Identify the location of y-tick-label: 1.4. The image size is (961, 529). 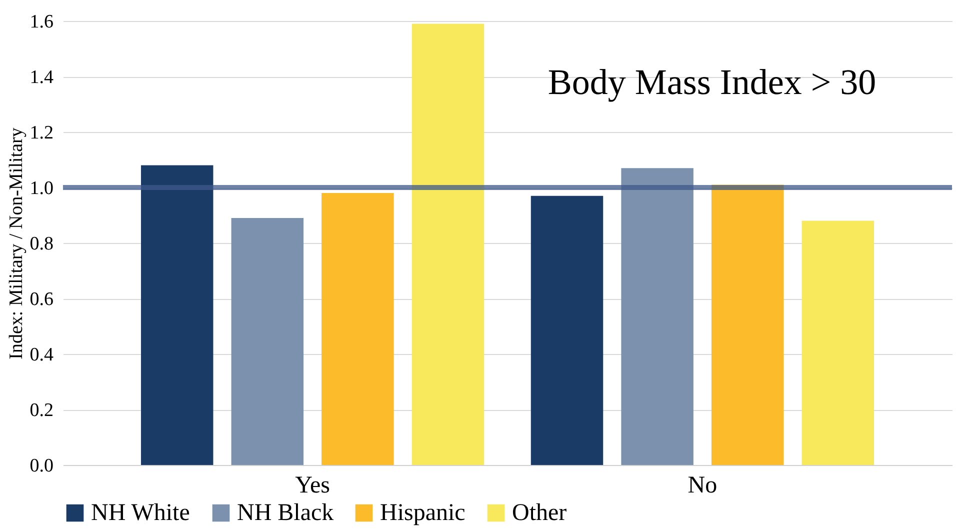
(42, 77).